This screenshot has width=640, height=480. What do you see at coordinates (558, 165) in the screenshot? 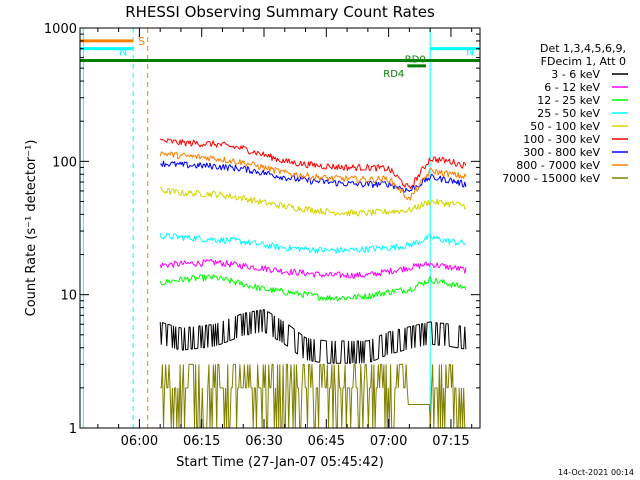
I see `legend-entry-label: 800 - 7000 keV` at bounding box center [558, 165].